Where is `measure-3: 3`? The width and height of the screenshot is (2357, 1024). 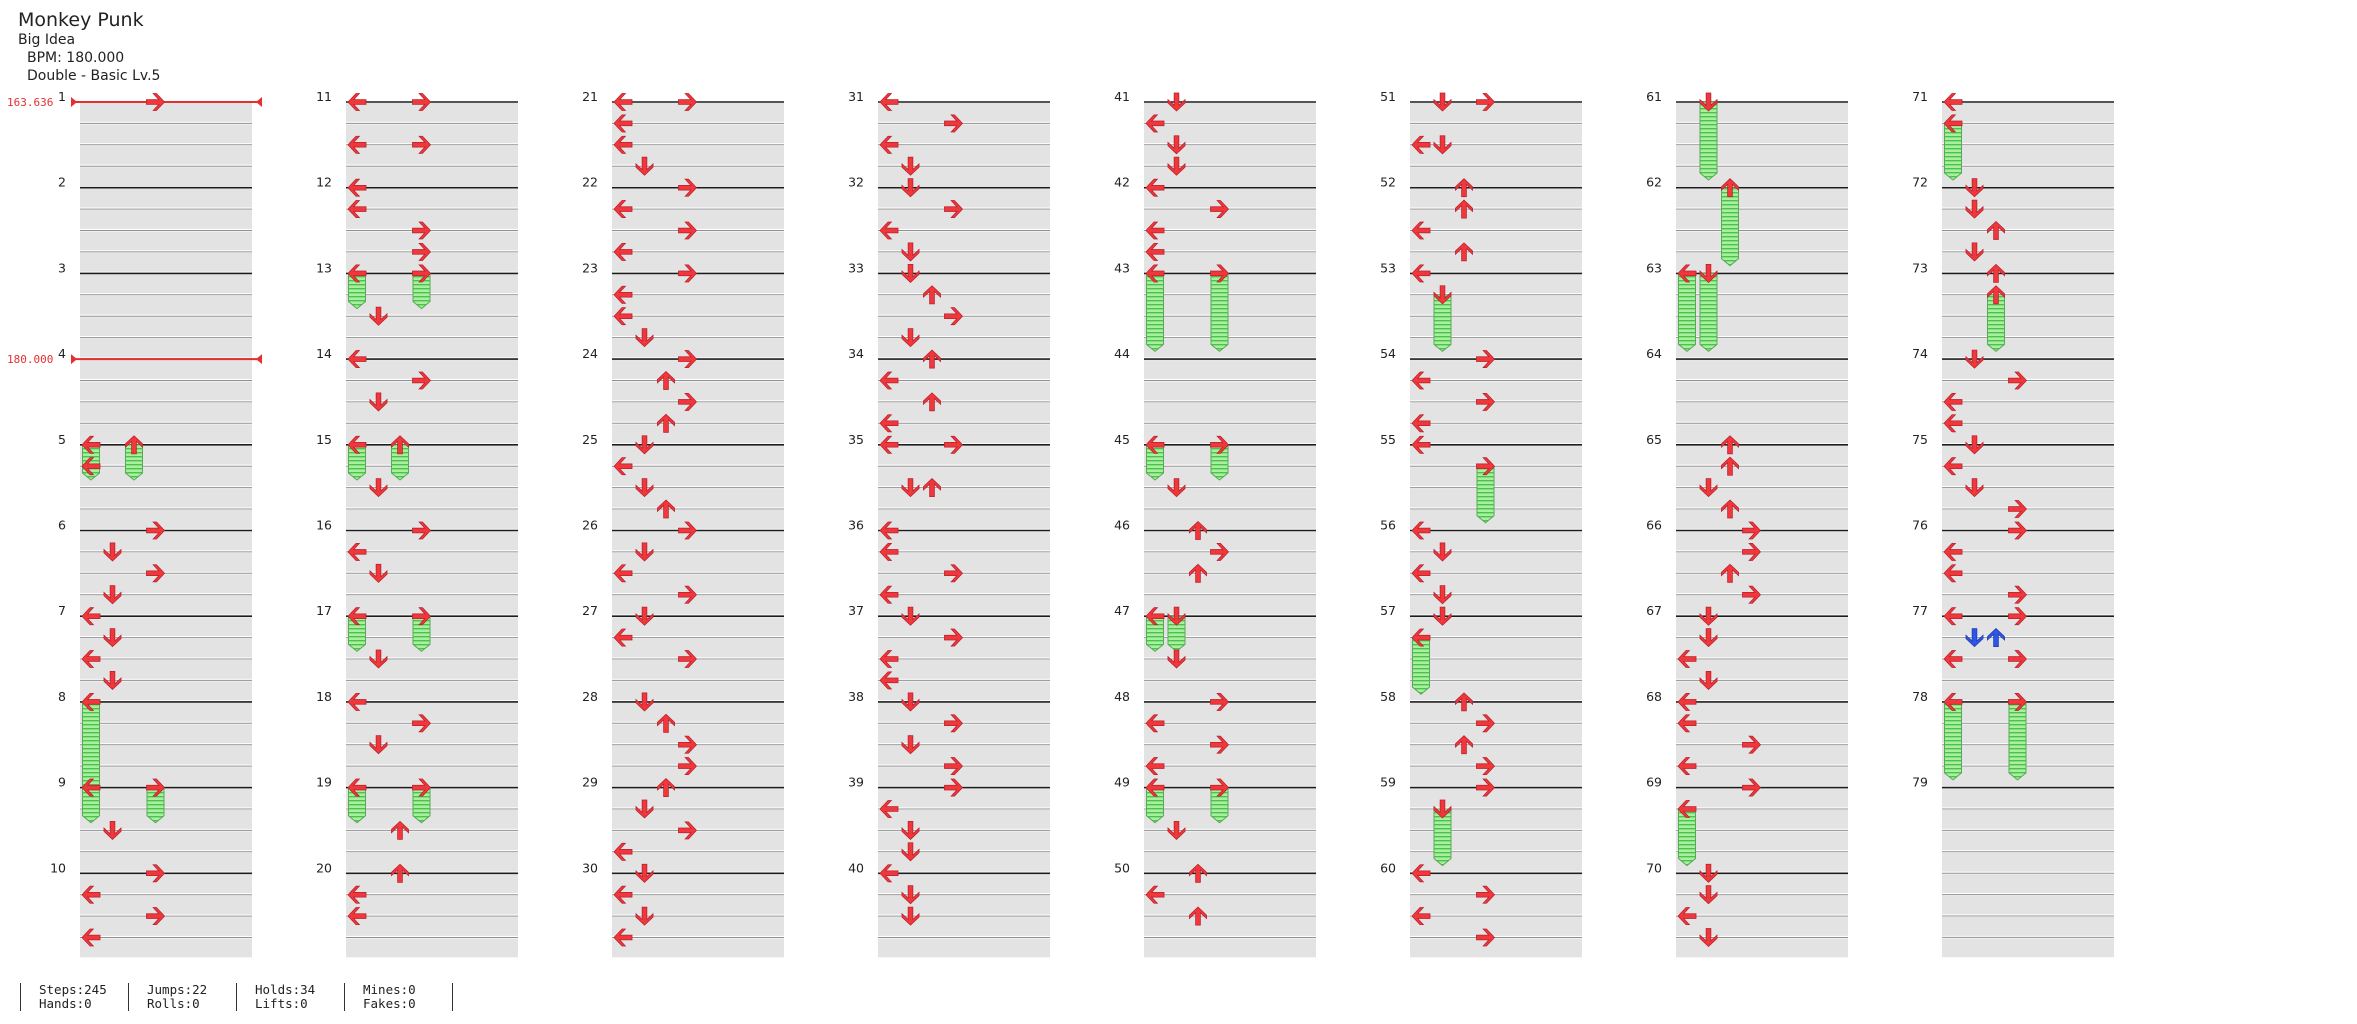 measure-3: 3 is located at coordinates (155, 309).